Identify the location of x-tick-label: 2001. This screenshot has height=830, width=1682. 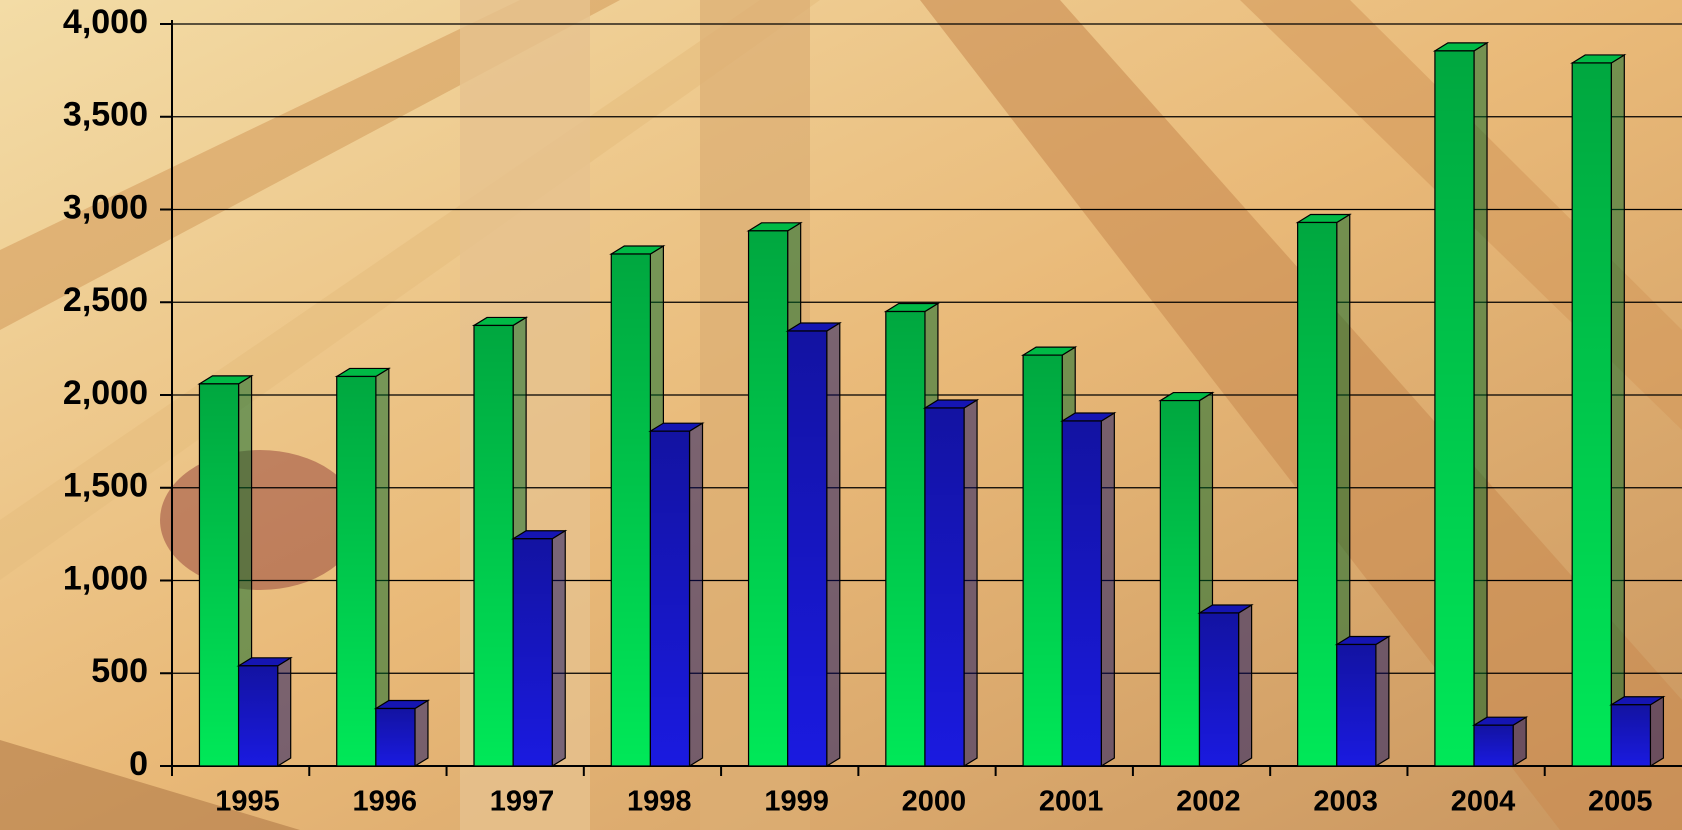
(1071, 802).